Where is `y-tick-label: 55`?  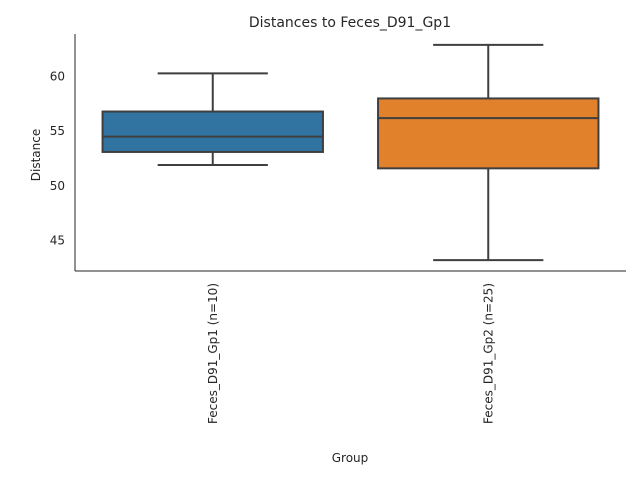 y-tick-label: 55 is located at coordinates (57, 131).